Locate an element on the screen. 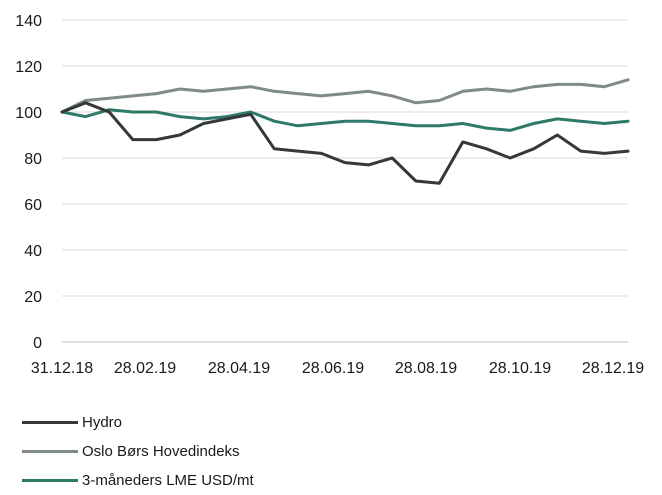  legend-item-oslo-bors: Oslo Børs Hovedindeks is located at coordinates (138, 451).